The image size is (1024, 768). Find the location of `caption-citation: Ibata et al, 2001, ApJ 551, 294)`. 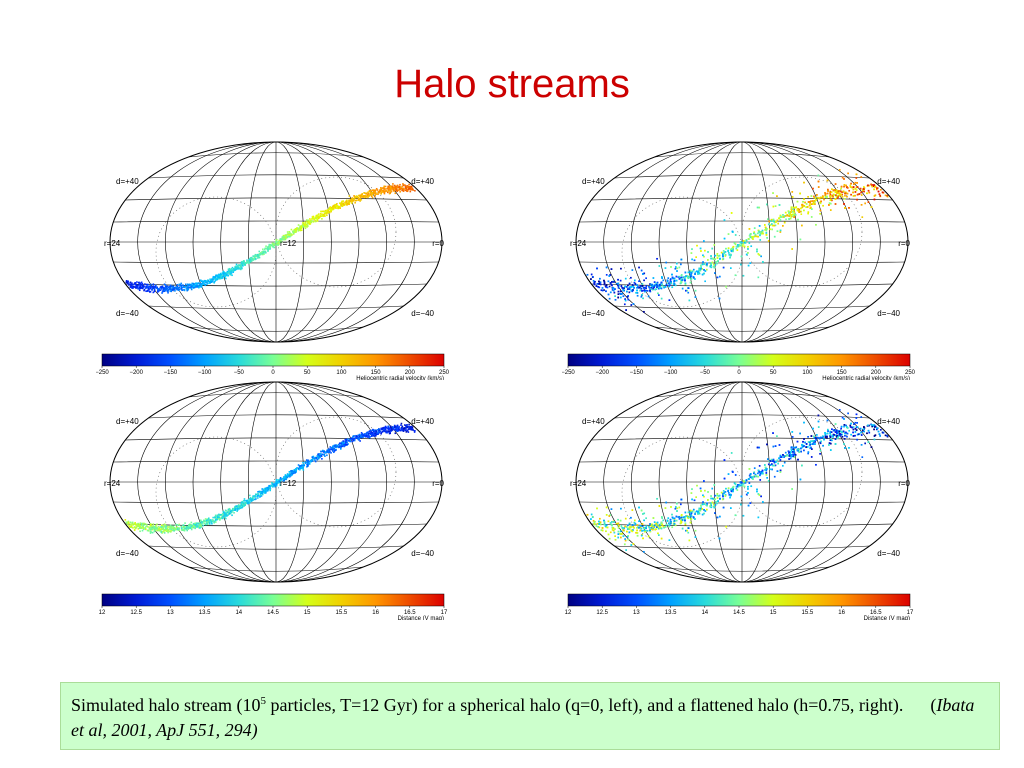

caption-citation: Ibata et al, 2001, ApJ 551, 294) is located at coordinates (523, 717).